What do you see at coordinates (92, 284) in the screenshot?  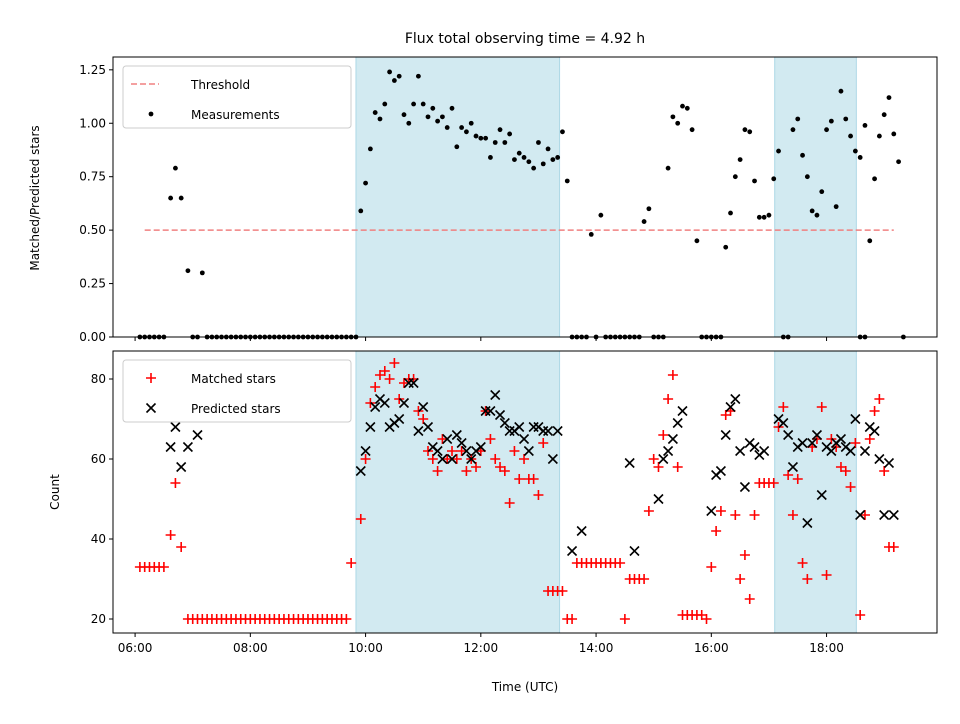 I see `y-tick-label: 0.25` at bounding box center [92, 284].